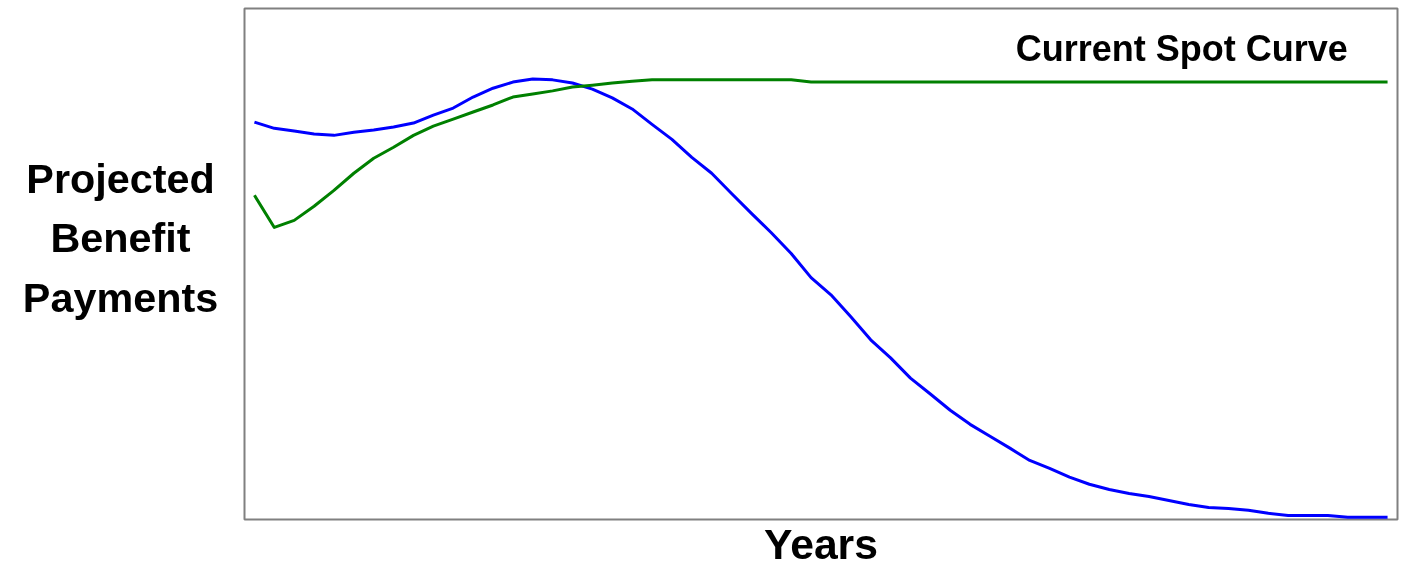 This screenshot has height=575, width=1418. What do you see at coordinates (1181, 48) in the screenshot?
I see `series-label: Current Spot Curve` at bounding box center [1181, 48].